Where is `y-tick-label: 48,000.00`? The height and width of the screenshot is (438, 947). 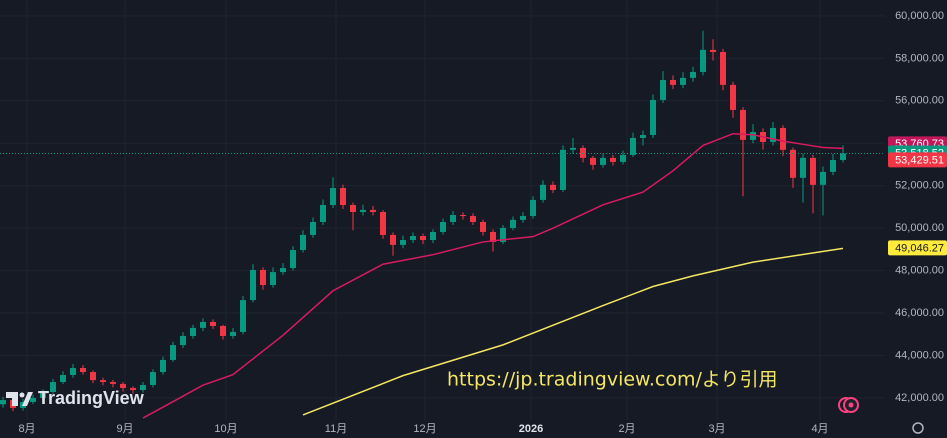 y-tick-label: 48,000.00 is located at coordinates (919, 270).